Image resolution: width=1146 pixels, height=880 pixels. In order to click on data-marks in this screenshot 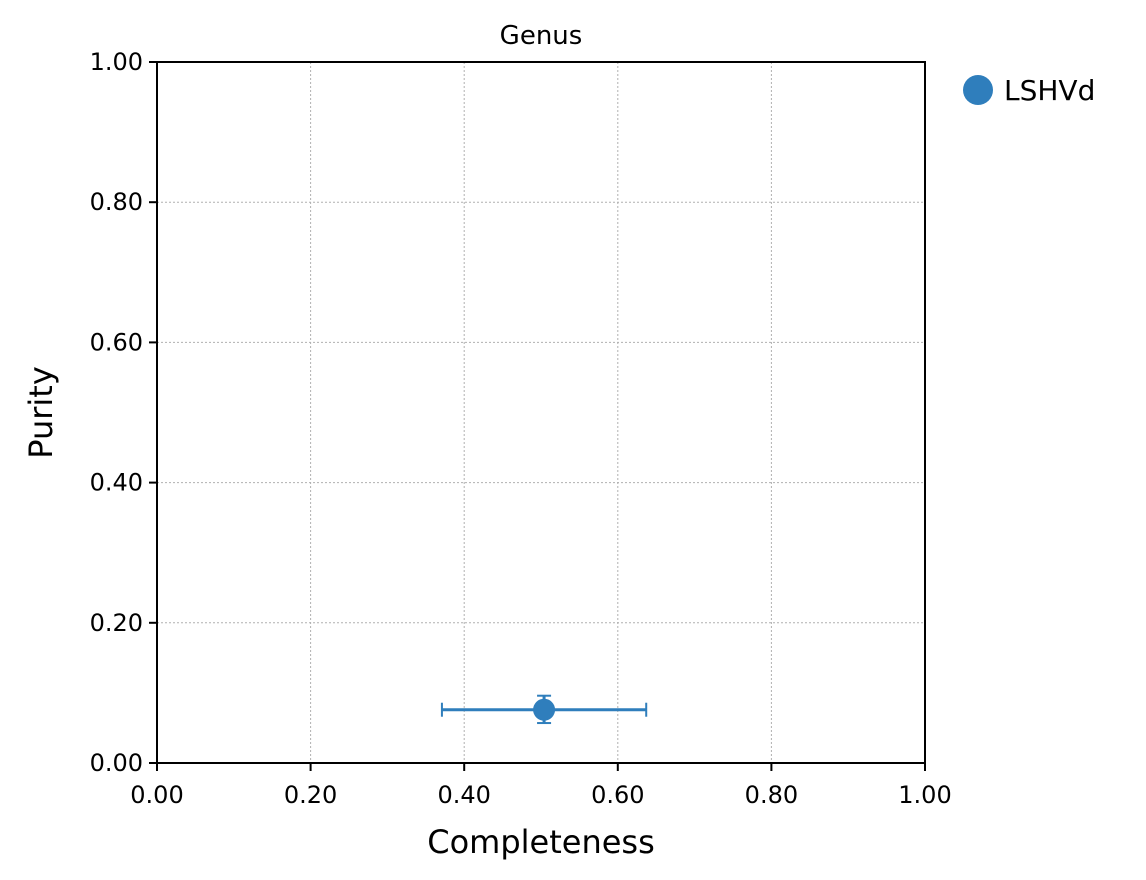, I will do `click(544, 709)`.